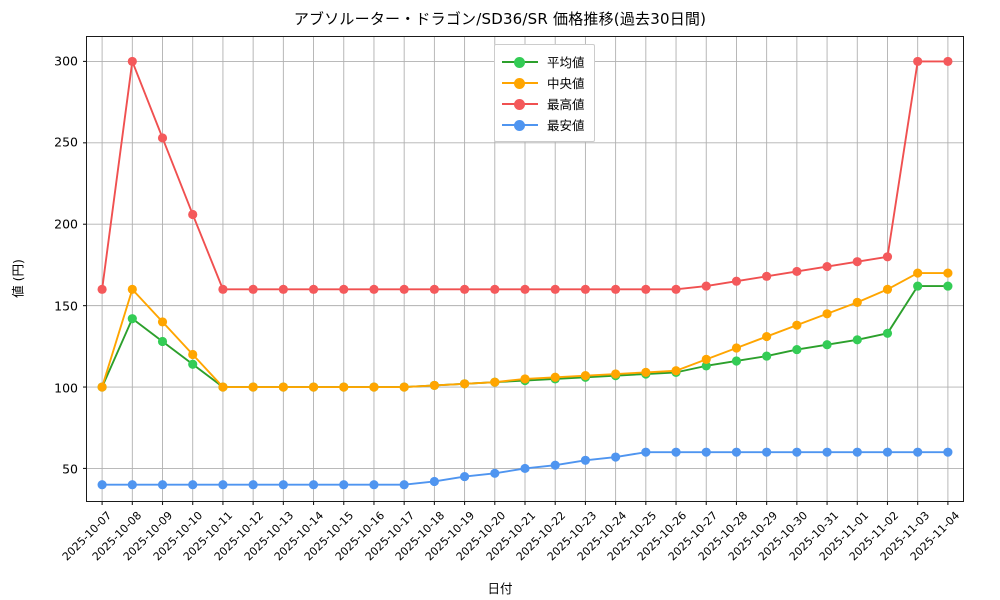 This screenshot has width=1000, height=600. I want to click on legend-item: 最安値, so click(543, 124).